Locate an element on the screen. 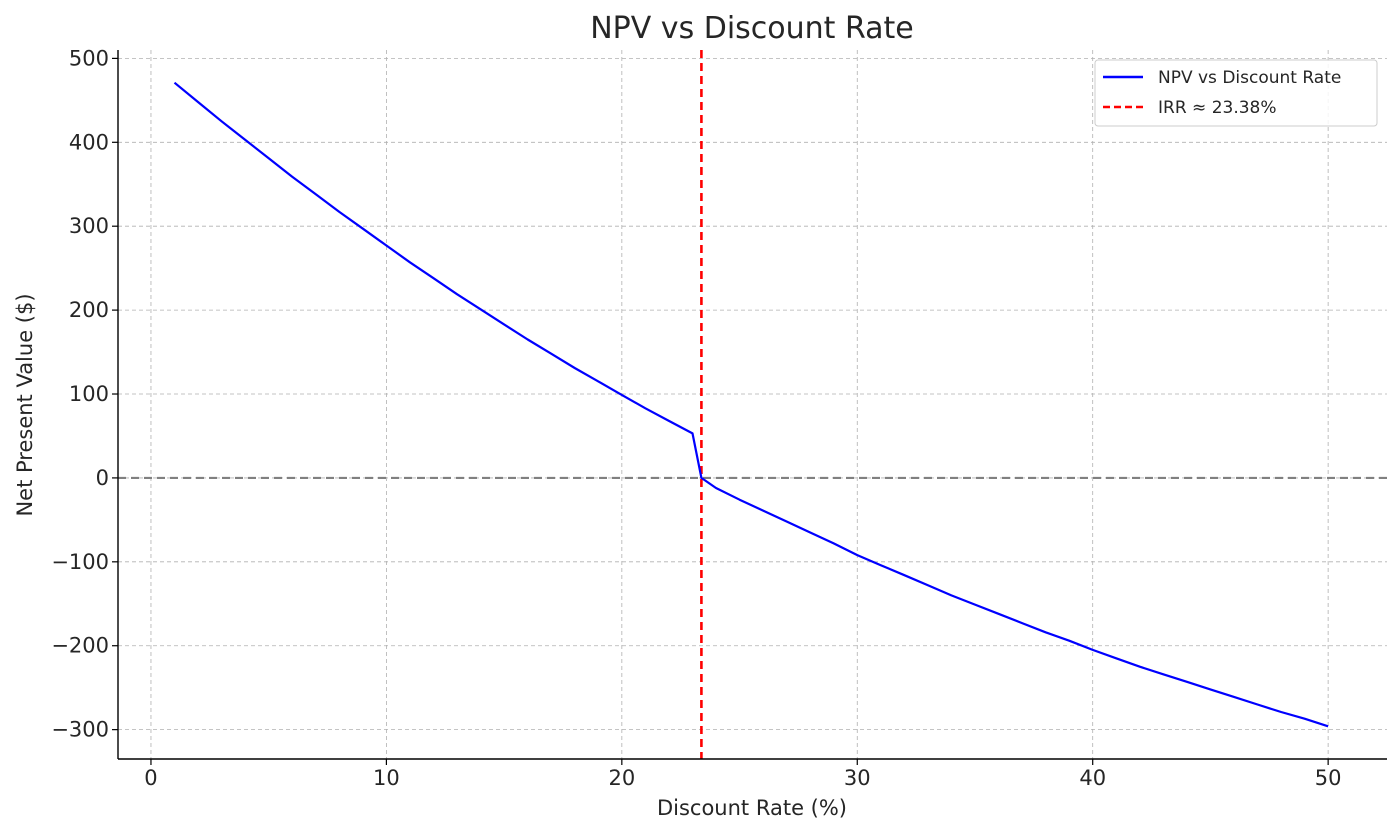 The width and height of the screenshot is (1400, 835). legend-box is located at coordinates (1236, 93).